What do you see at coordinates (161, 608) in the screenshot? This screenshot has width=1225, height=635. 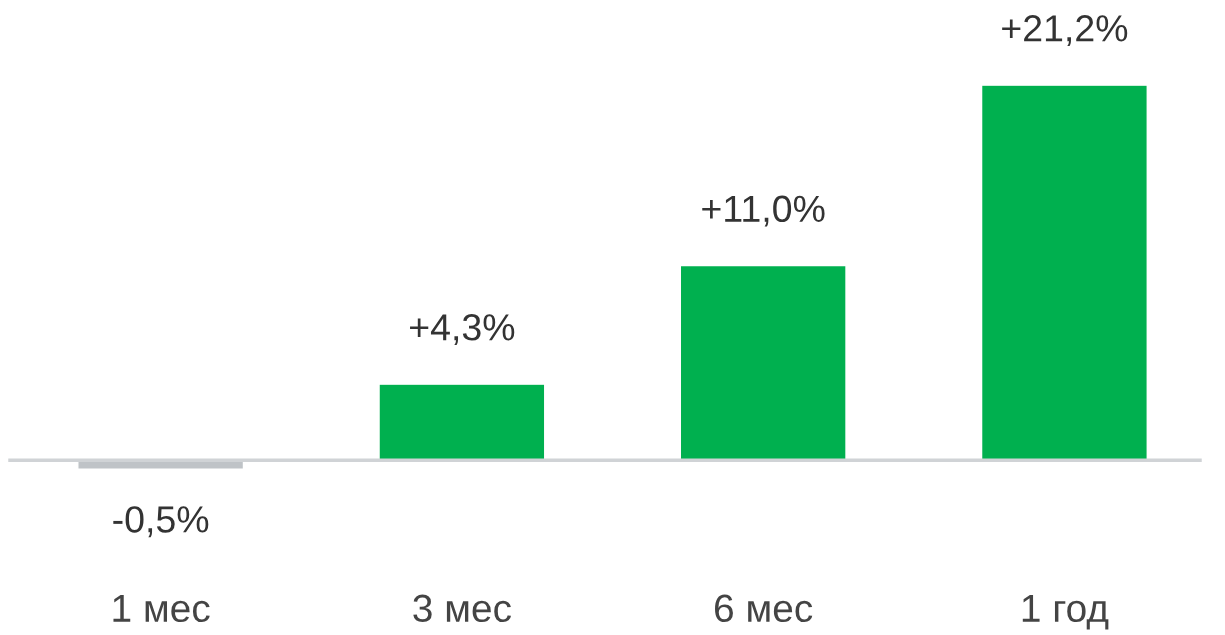 I see `x-tick-label: 1 мес` at bounding box center [161, 608].